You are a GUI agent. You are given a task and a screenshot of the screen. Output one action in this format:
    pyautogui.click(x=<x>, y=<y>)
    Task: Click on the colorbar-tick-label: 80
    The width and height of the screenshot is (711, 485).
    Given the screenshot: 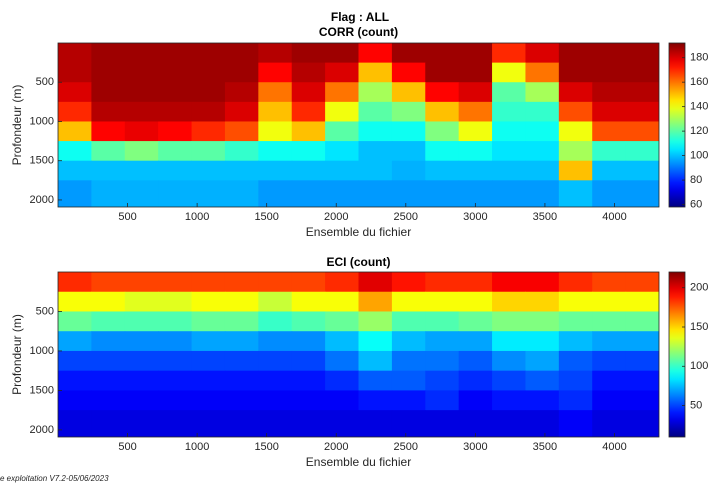 What is the action you would take?
    pyautogui.click(x=696, y=180)
    